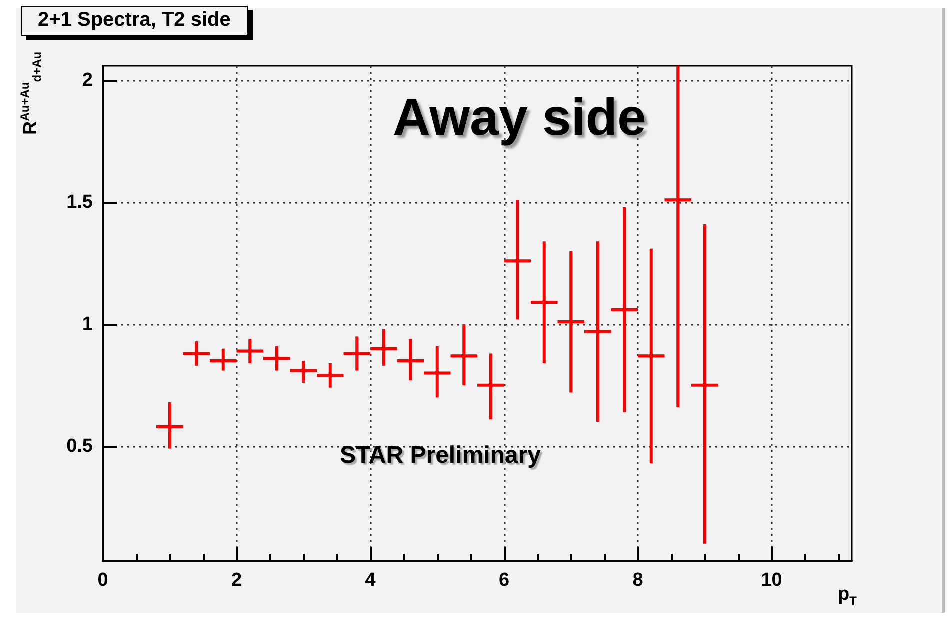 The image size is (949, 618). I want to click on annotation: Away side, so click(519, 118).